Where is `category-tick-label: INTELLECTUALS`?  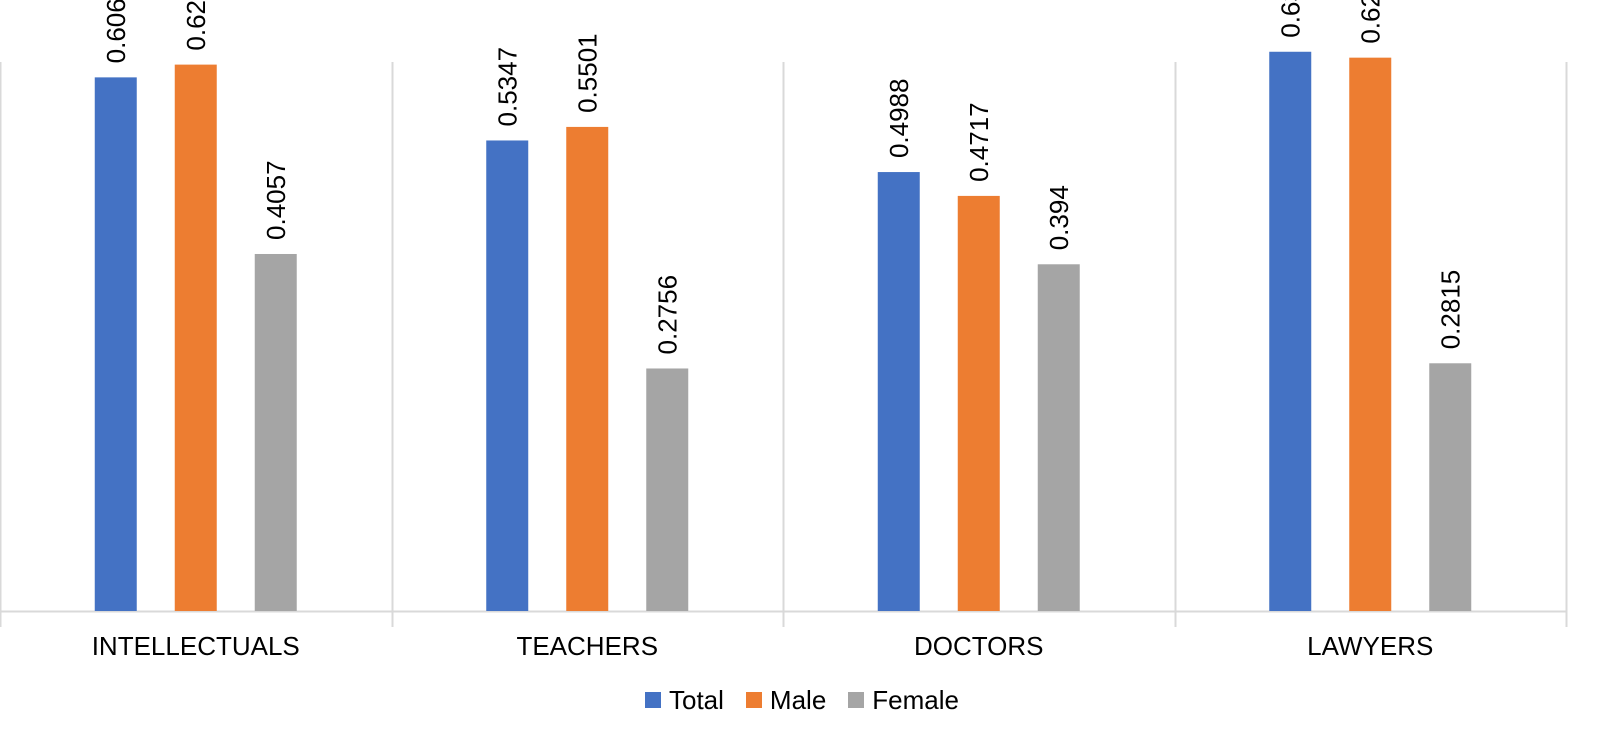
category-tick-label: INTELLECTUALS is located at coordinates (196, 646).